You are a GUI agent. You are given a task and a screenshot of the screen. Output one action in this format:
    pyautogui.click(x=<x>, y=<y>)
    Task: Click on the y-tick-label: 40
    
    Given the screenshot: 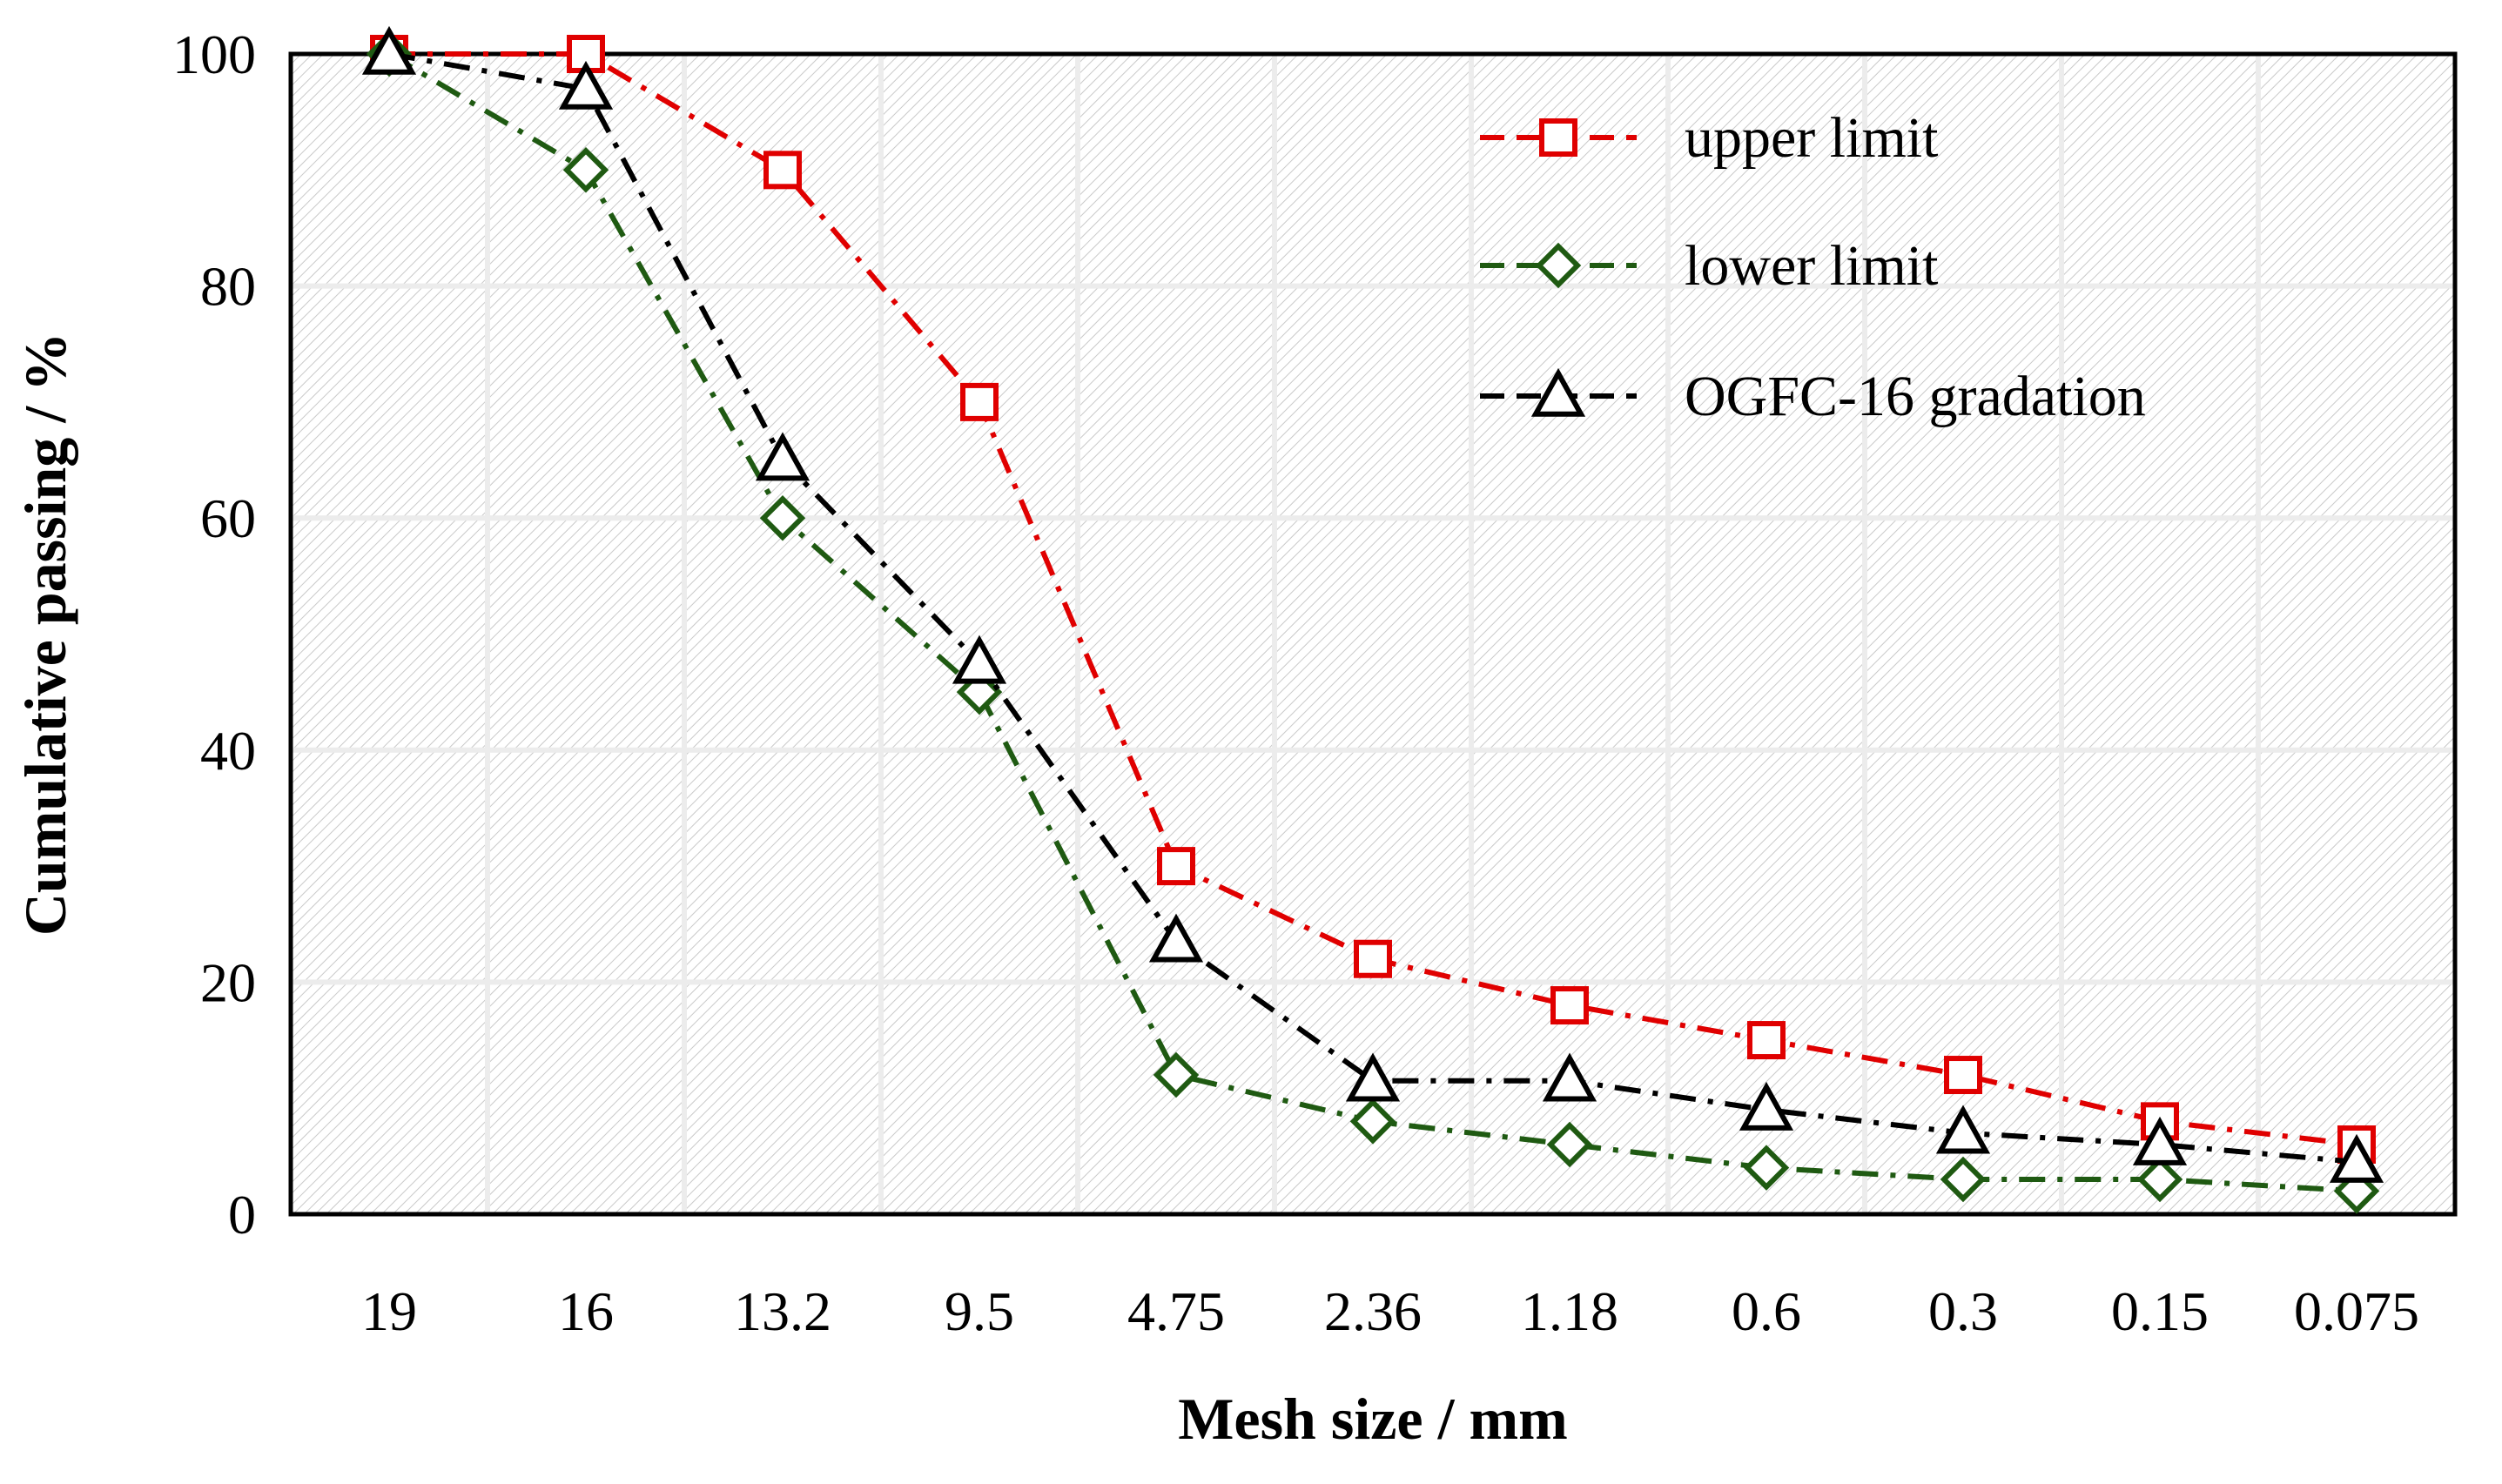 What is the action you would take?
    pyautogui.click(x=228, y=751)
    